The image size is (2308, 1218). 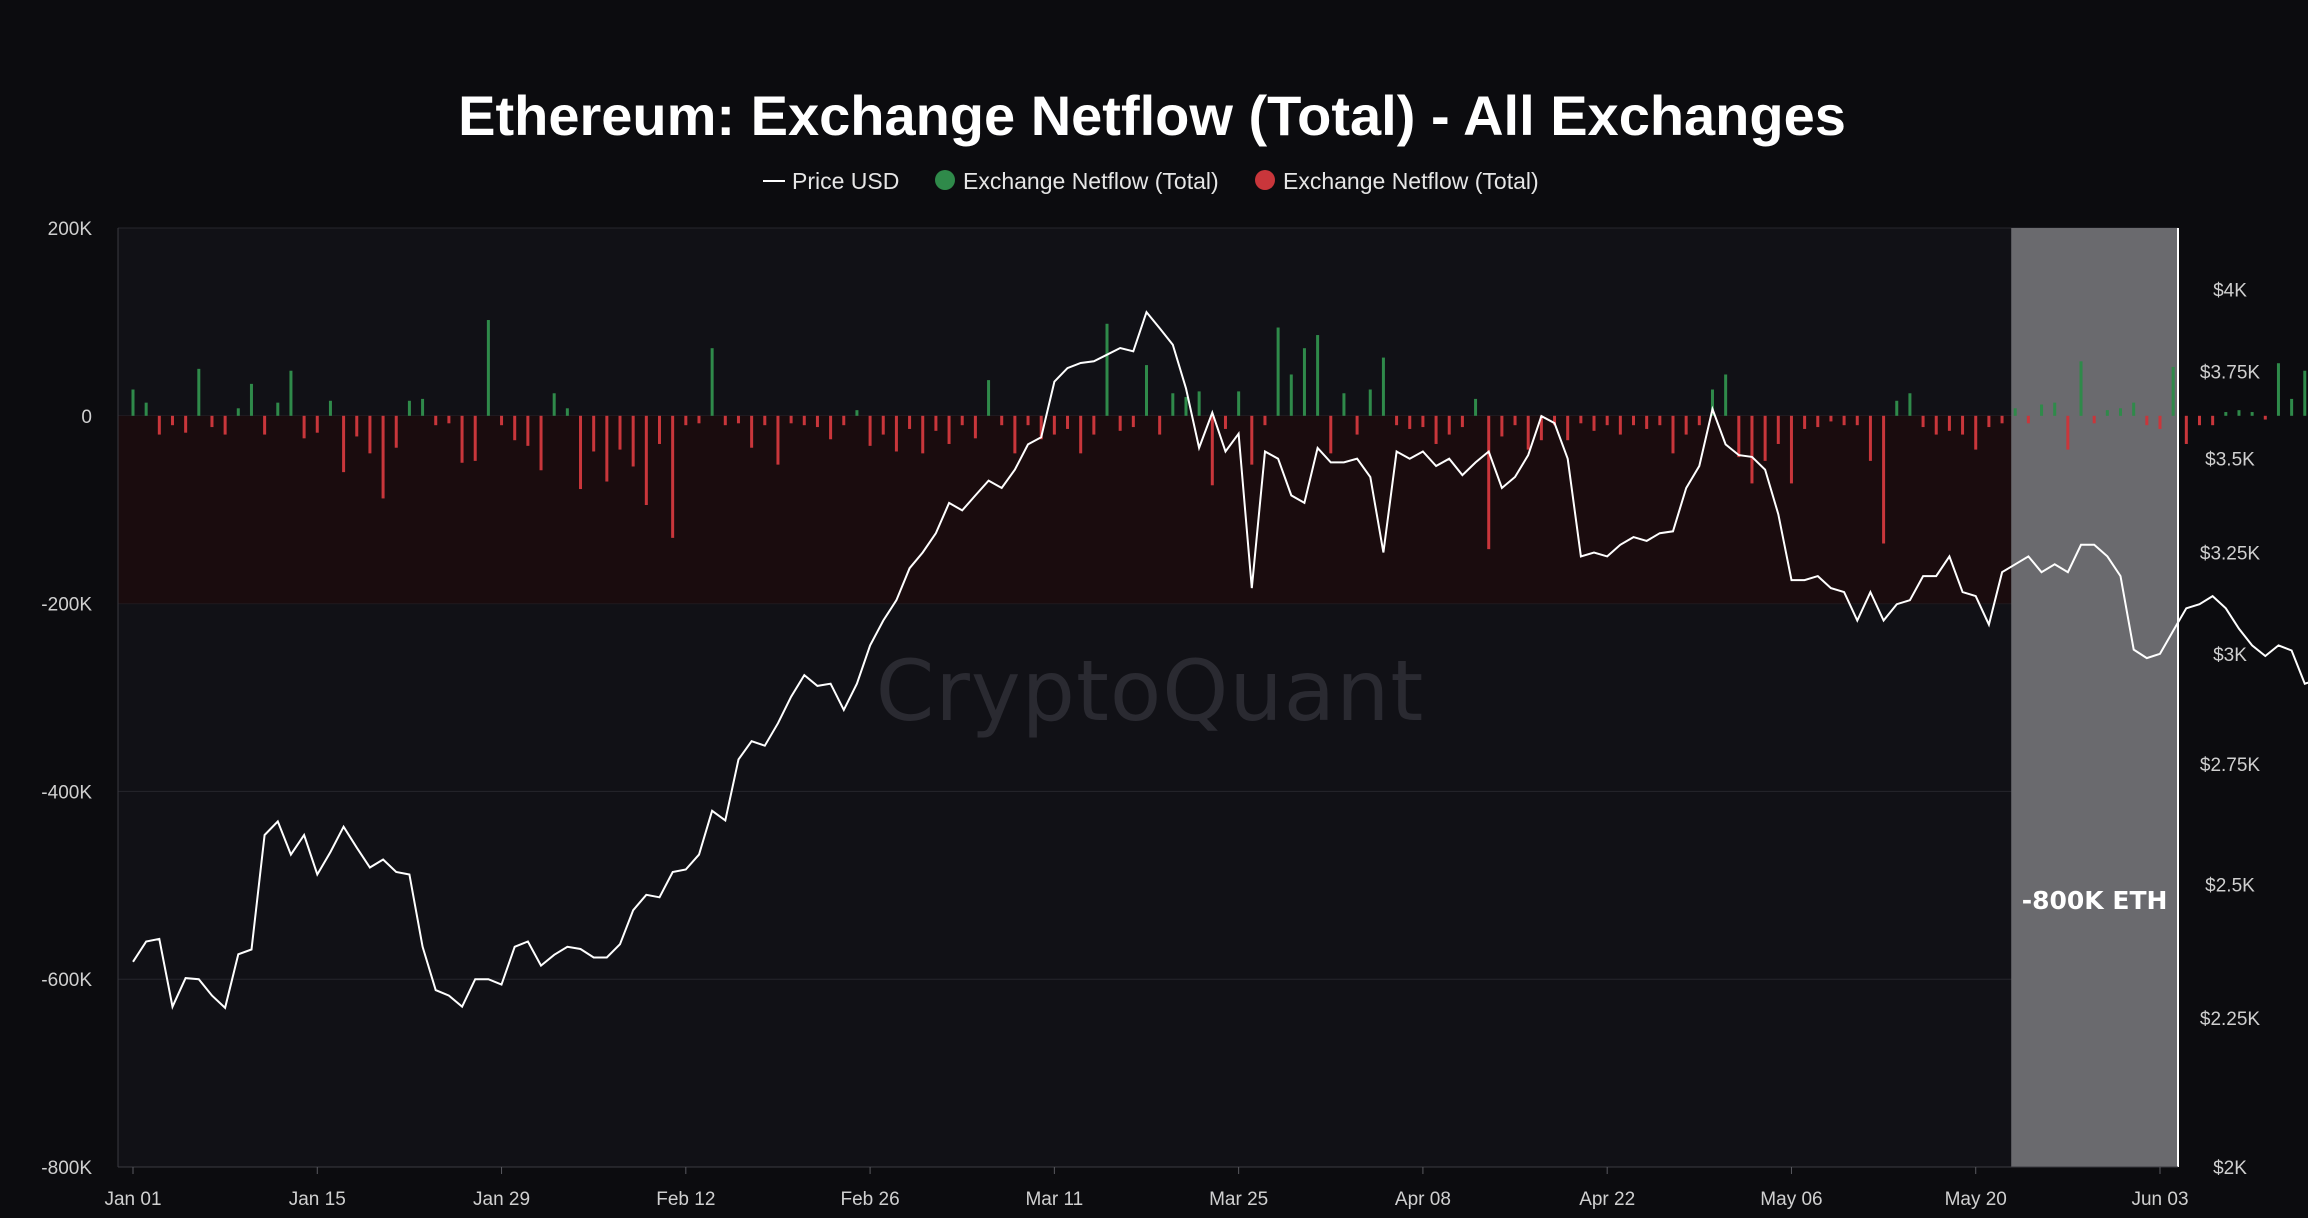 I want to click on x-tick-label: Jan 29, so click(x=501, y=1199).